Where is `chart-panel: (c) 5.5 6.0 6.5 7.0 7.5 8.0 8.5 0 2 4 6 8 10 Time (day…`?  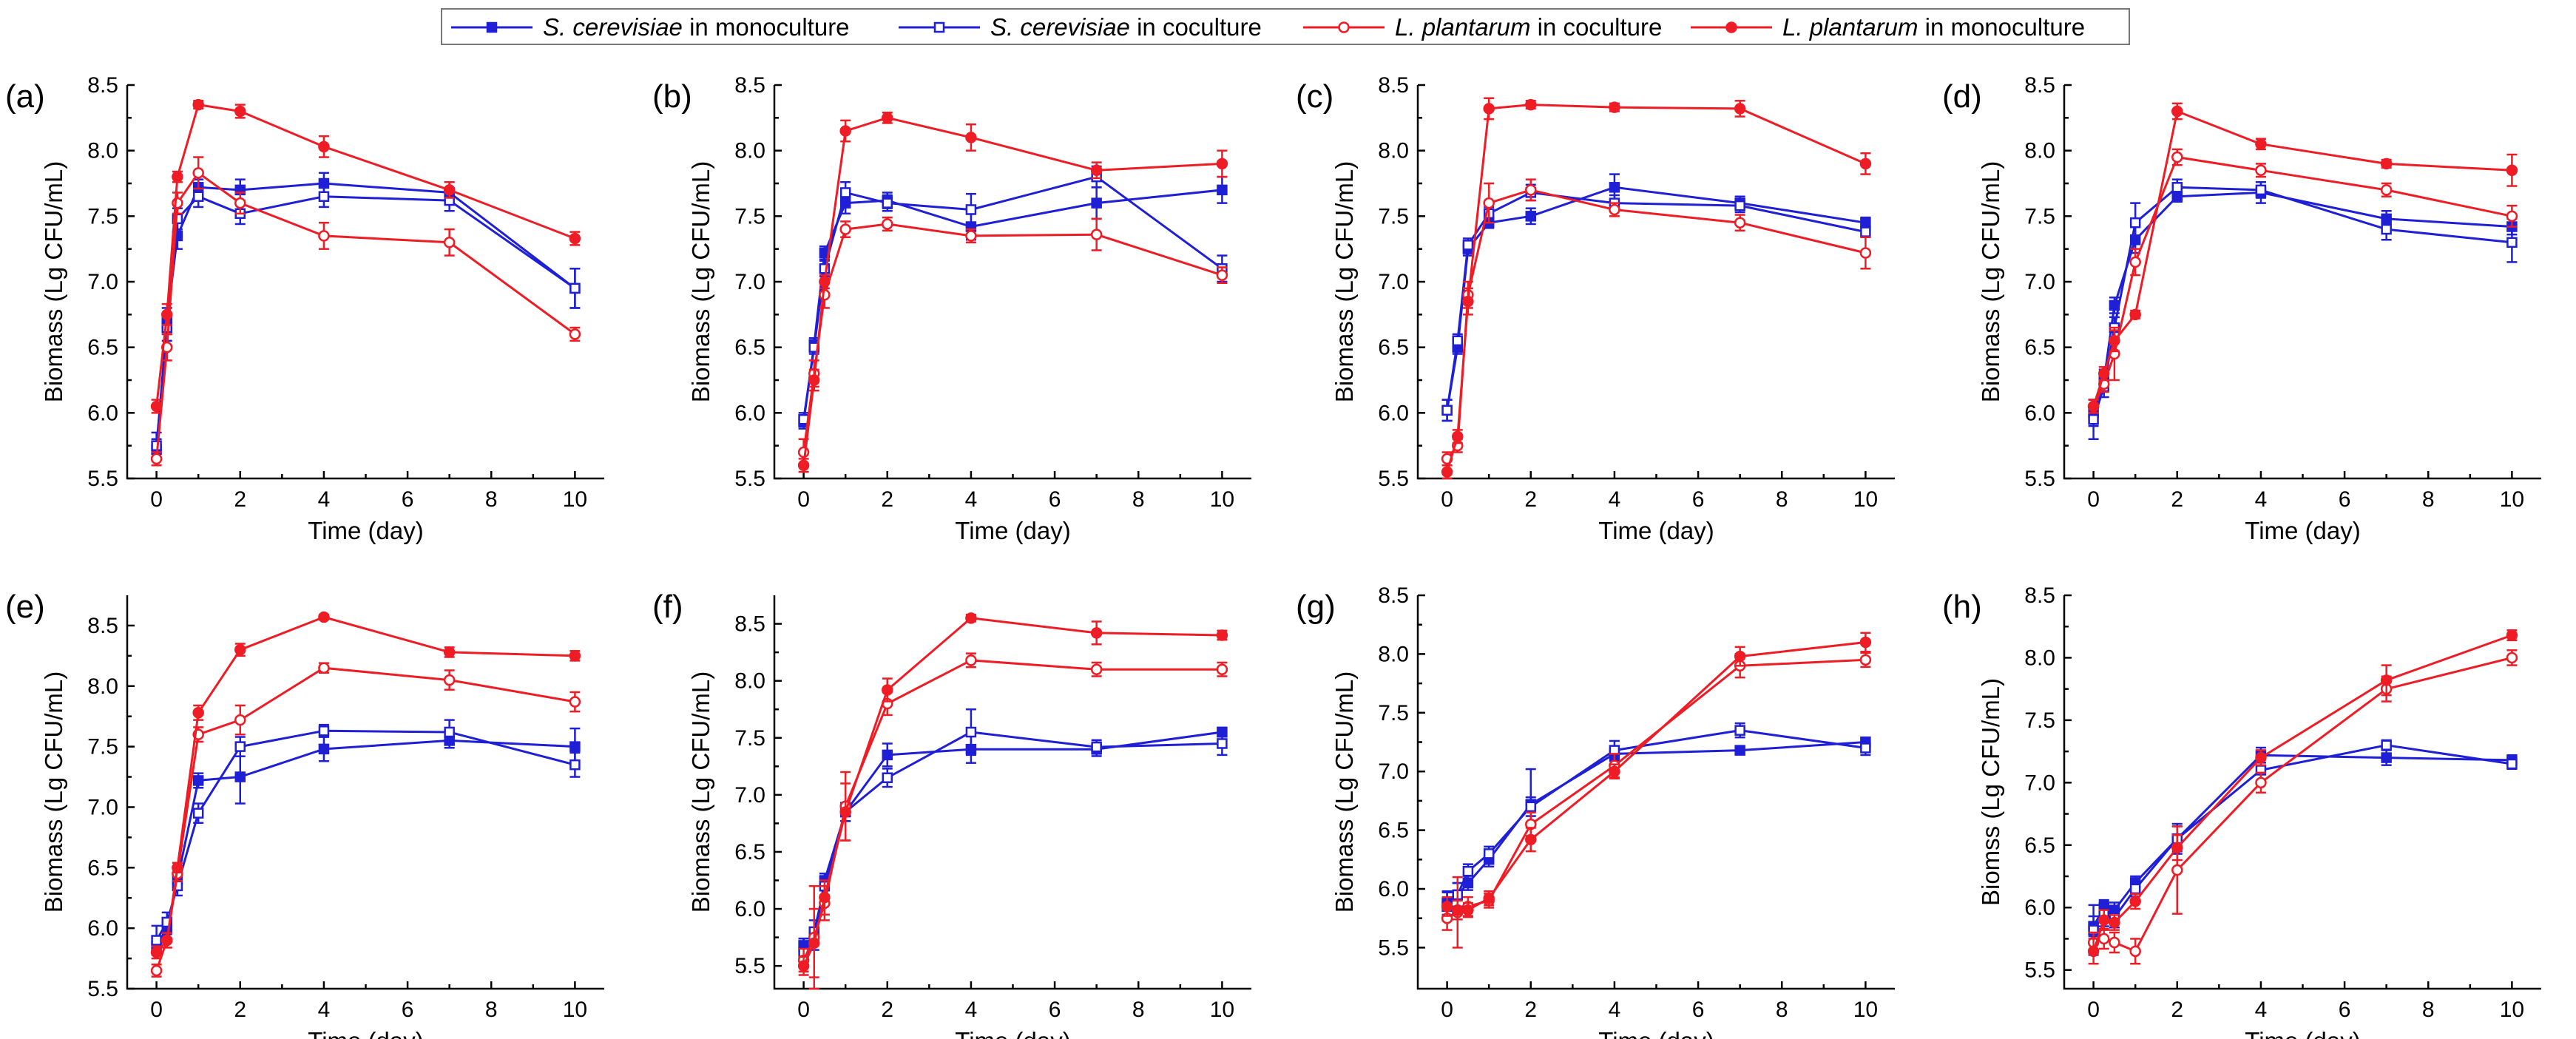 chart-panel: (c) 5.5 6.0 6.5 7.0 7.5 8.0 8.5 0 2 4 6 8 10 Time (day… is located at coordinates (1595, 309).